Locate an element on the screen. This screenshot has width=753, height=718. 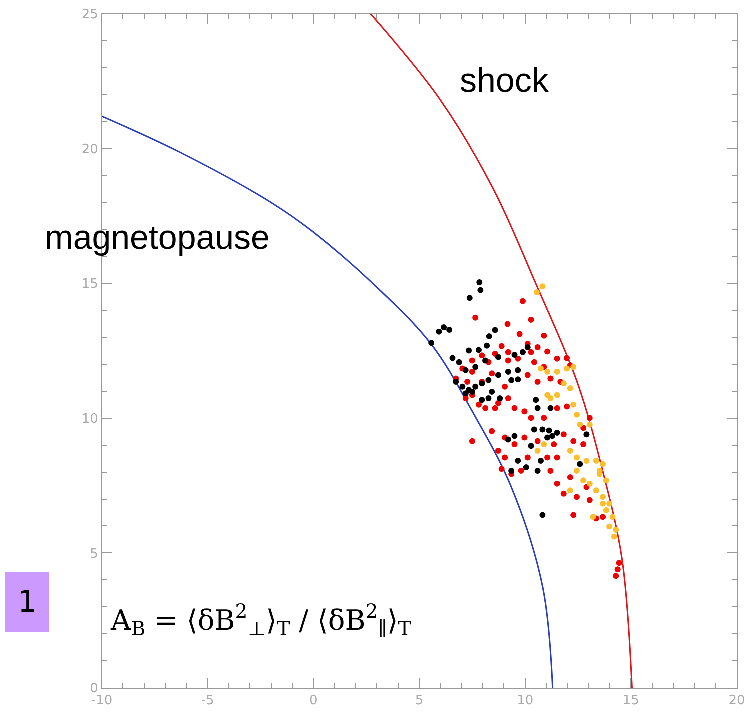
x-tick-label: 5 is located at coordinates (419, 701).